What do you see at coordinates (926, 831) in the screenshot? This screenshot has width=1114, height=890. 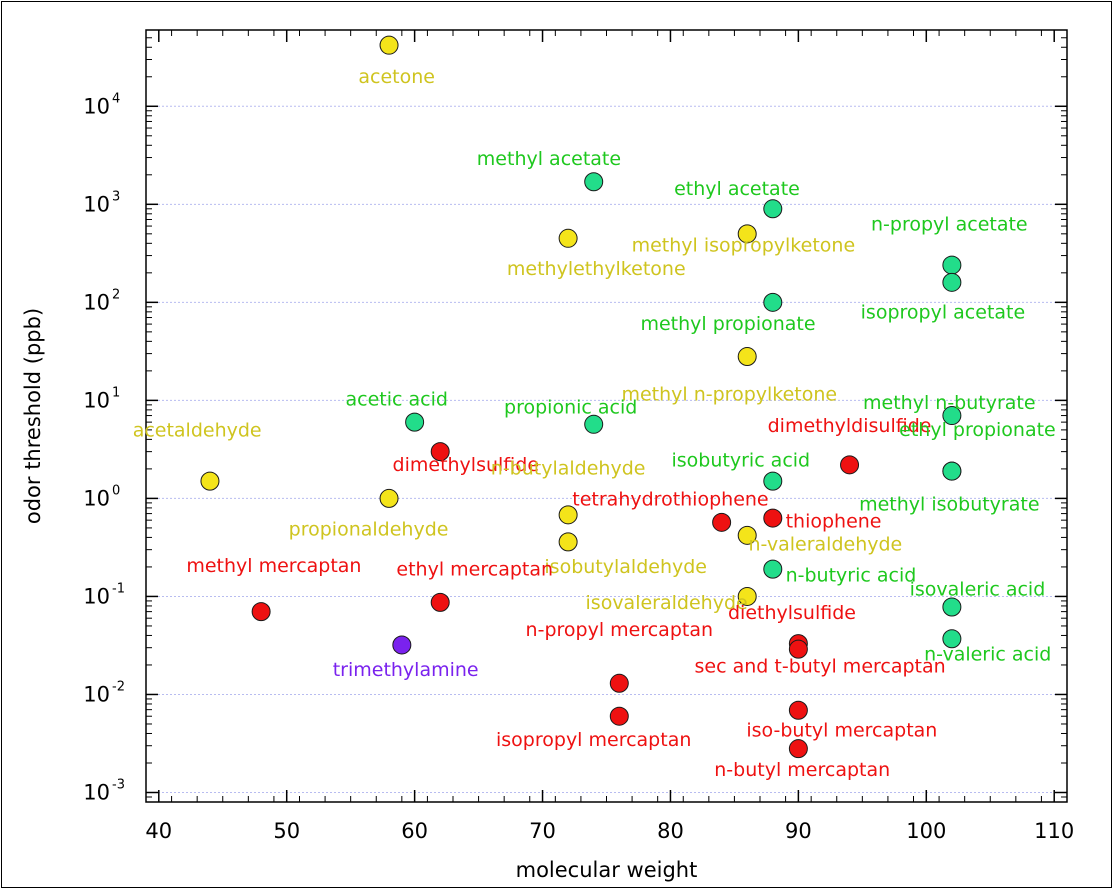 I see `x-tick-label: 100` at bounding box center [926, 831].